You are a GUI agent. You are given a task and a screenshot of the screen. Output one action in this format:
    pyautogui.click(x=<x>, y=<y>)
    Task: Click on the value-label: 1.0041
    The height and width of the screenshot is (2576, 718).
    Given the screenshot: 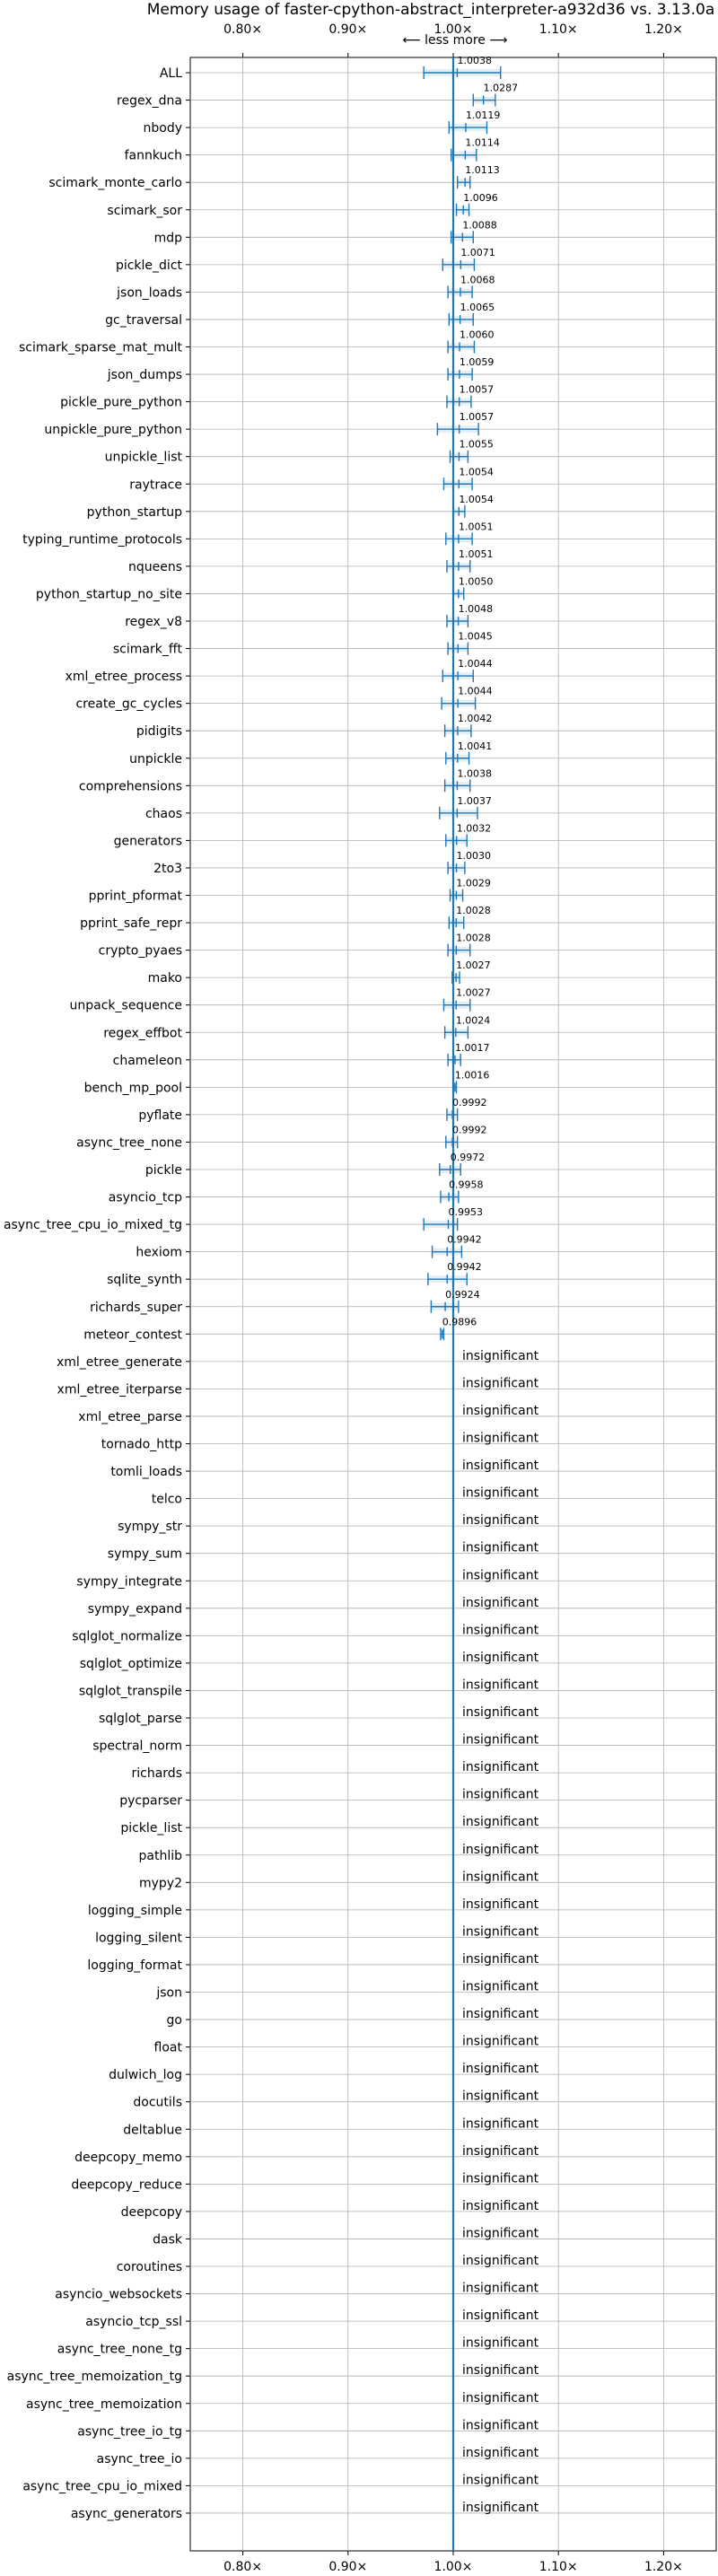 What is the action you would take?
    pyautogui.click(x=475, y=746)
    